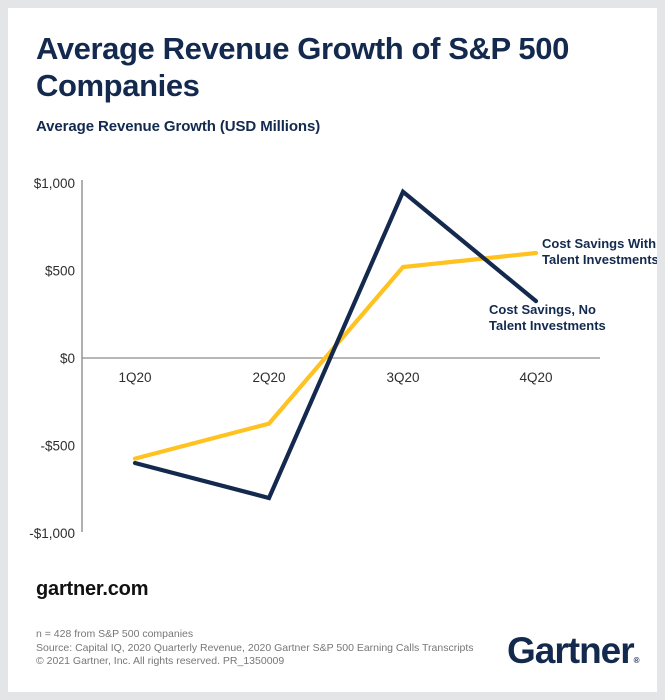  I want to click on y-tick-label: $500, so click(60, 271).